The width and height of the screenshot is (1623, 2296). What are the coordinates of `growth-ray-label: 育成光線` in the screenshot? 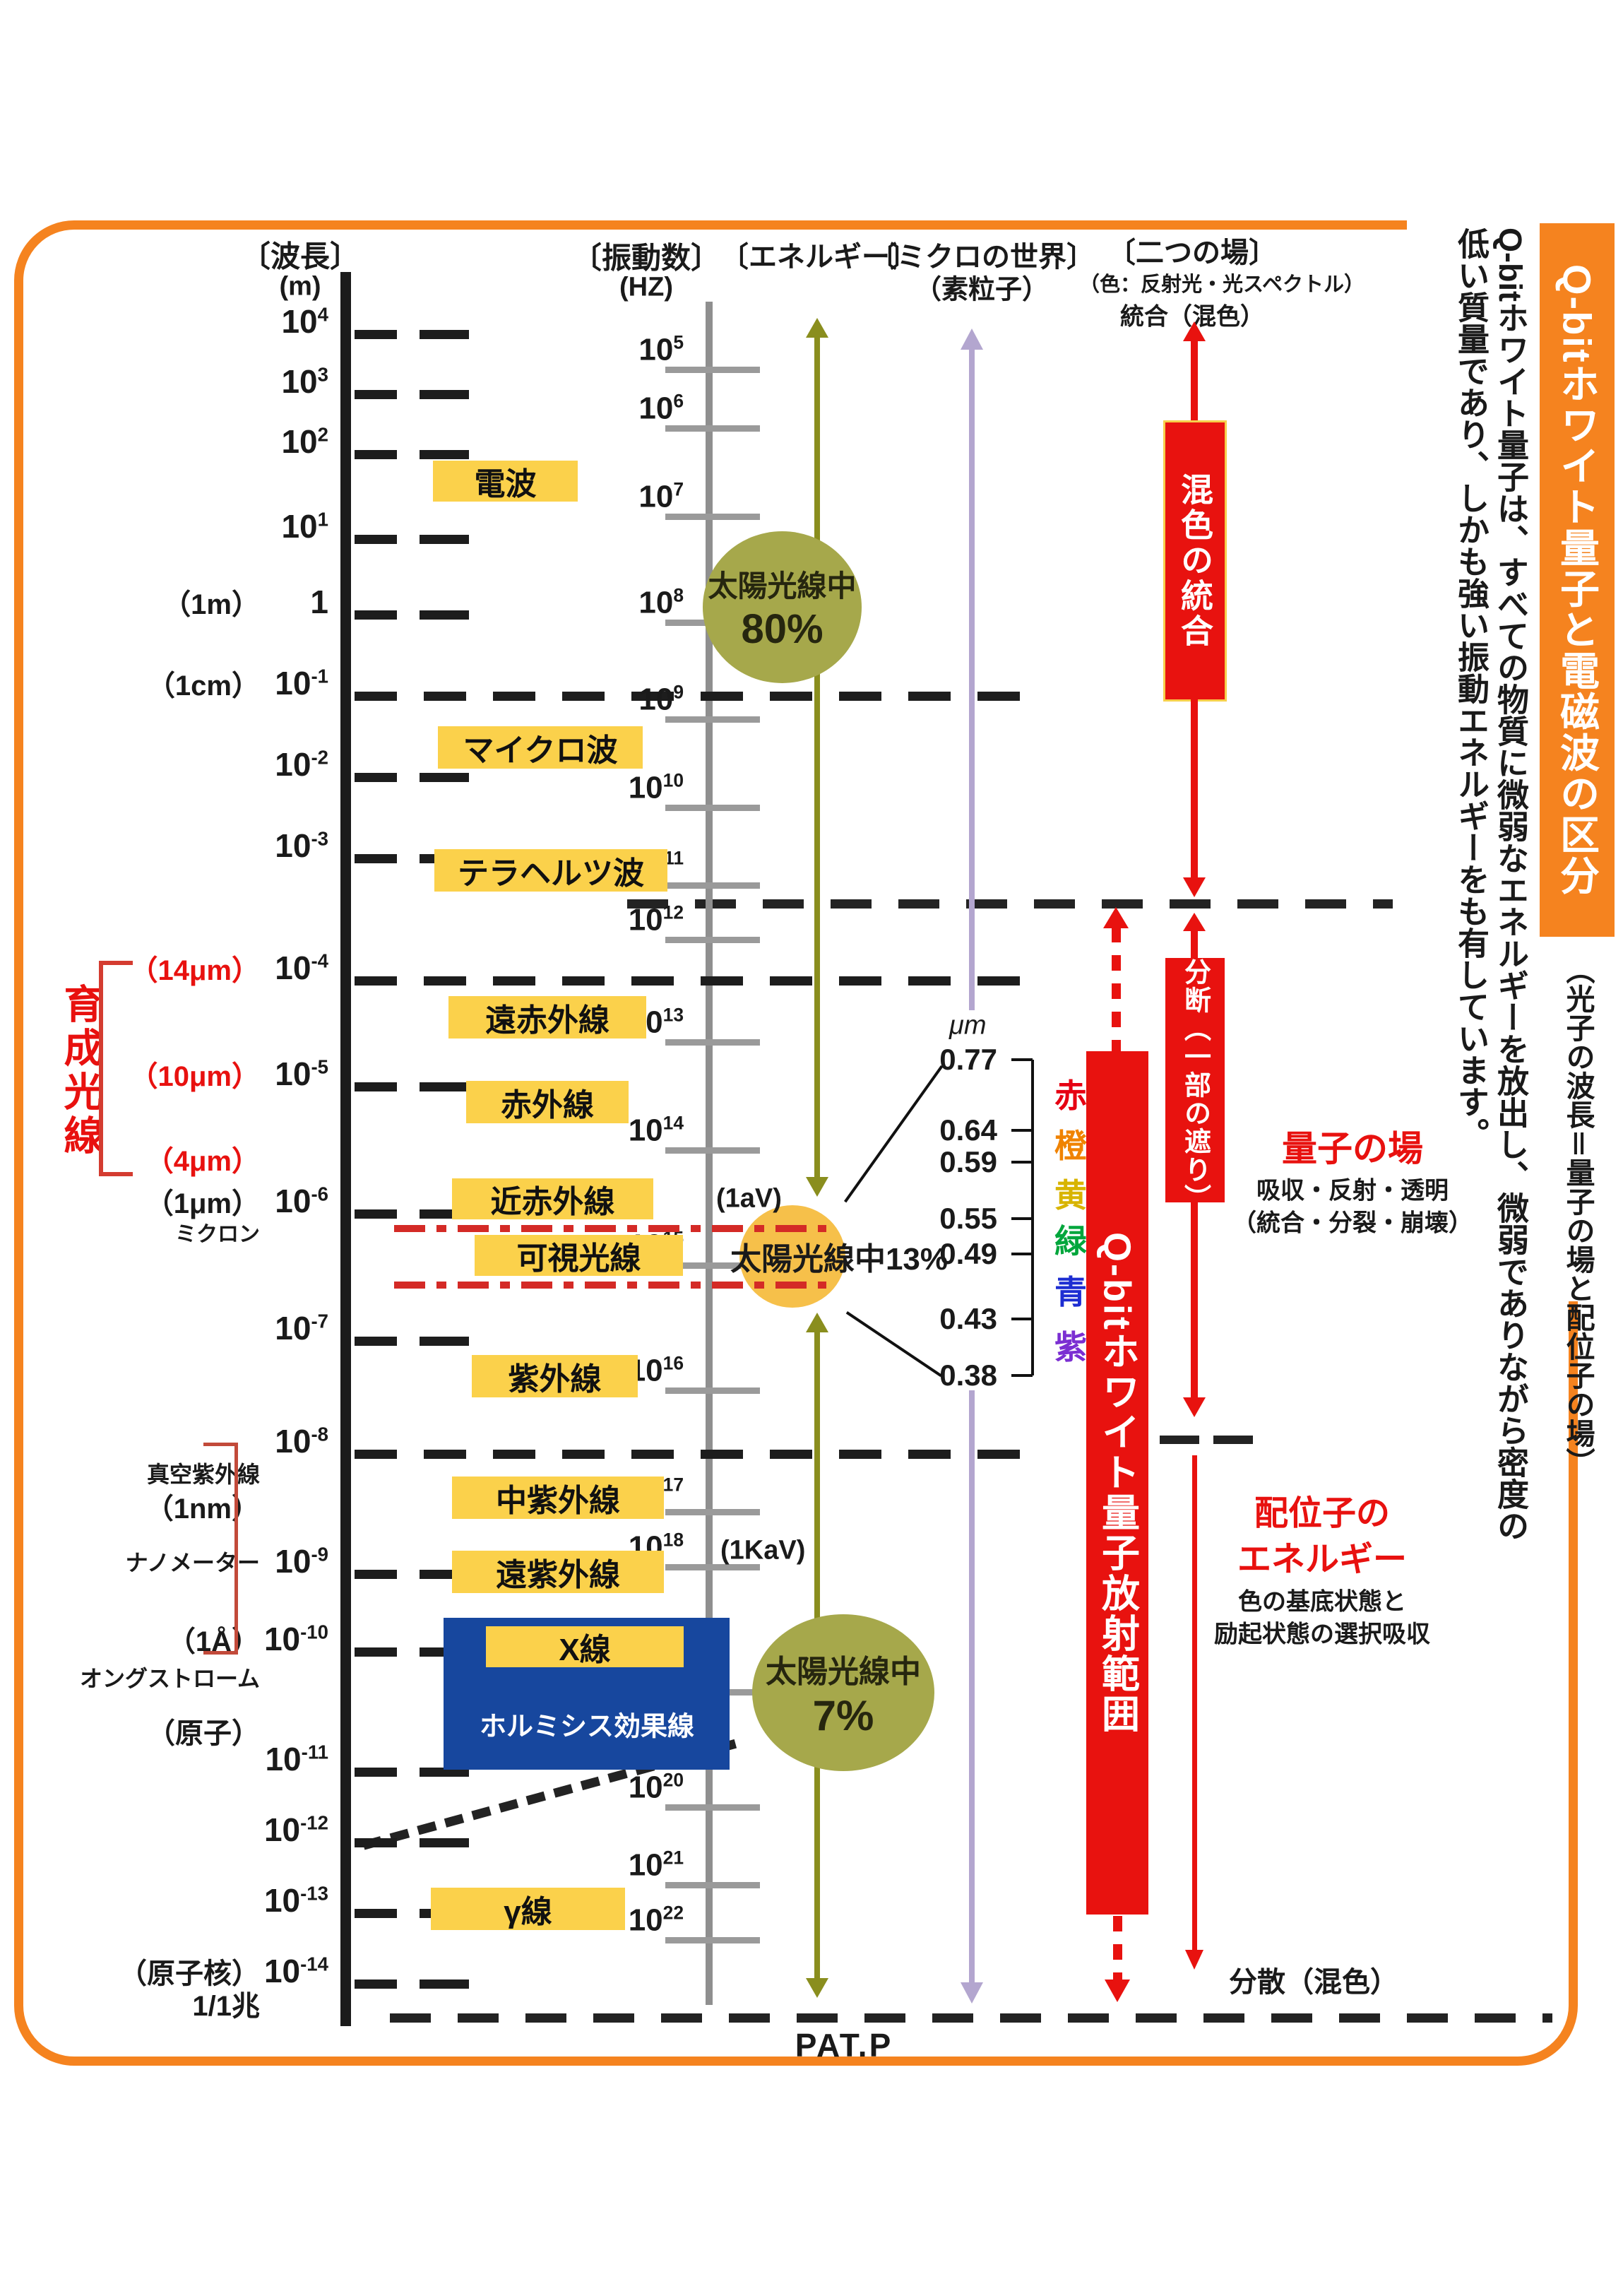 It's located at (81, 1071).